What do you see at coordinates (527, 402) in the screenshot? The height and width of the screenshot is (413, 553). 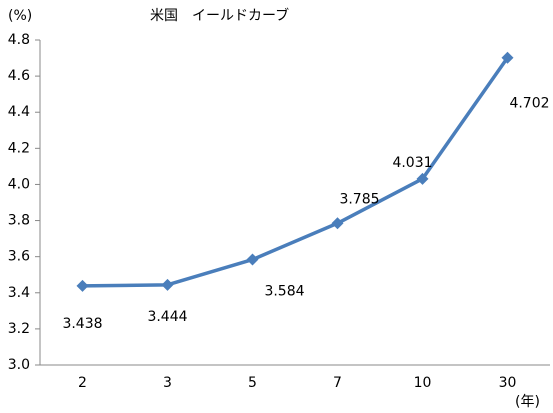 I see `x-axis-label: (年)` at bounding box center [527, 402].